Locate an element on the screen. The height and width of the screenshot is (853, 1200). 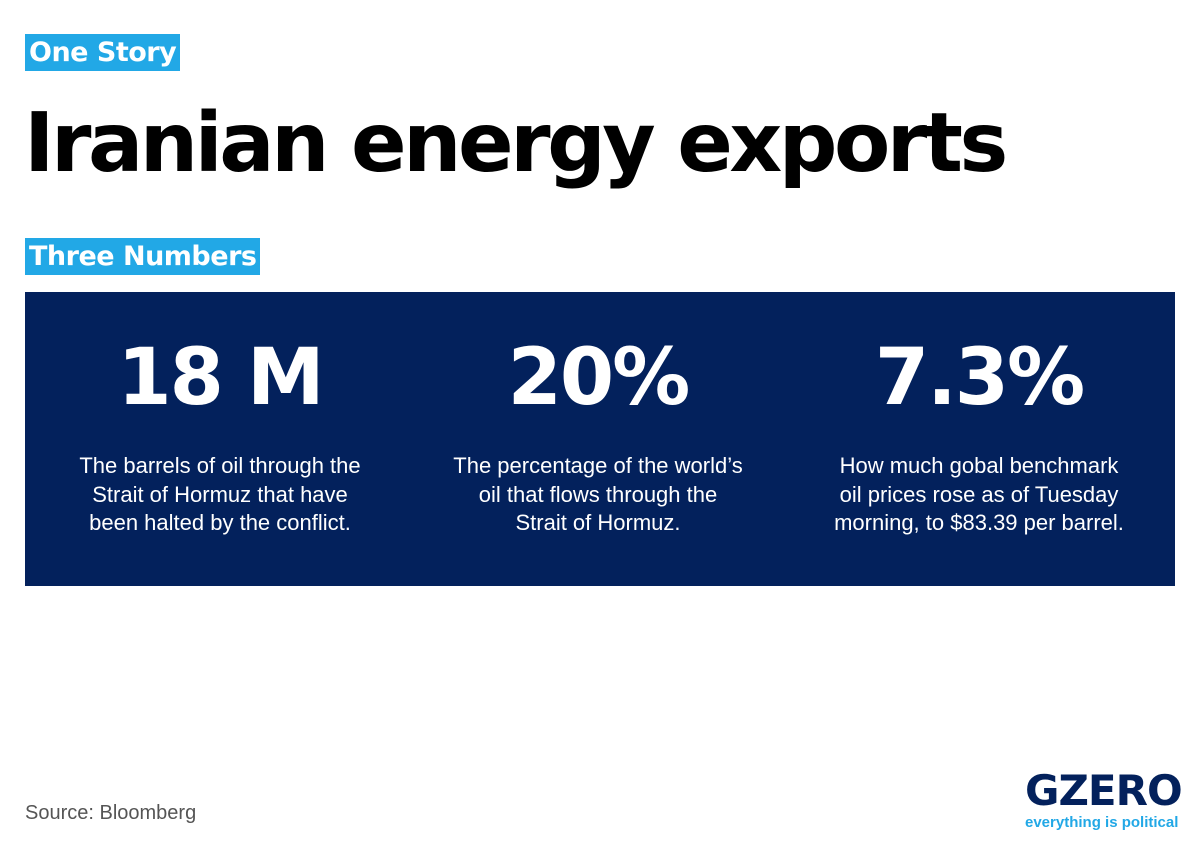
stat-description-line: oil that flows through the is located at coordinates (598, 494).